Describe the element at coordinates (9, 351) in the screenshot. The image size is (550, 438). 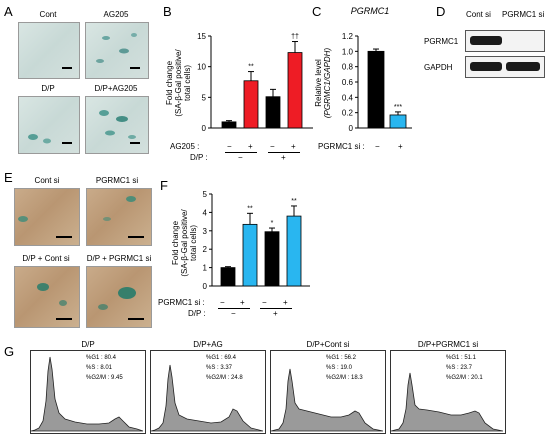
I see `panel-label-g: G` at that location.